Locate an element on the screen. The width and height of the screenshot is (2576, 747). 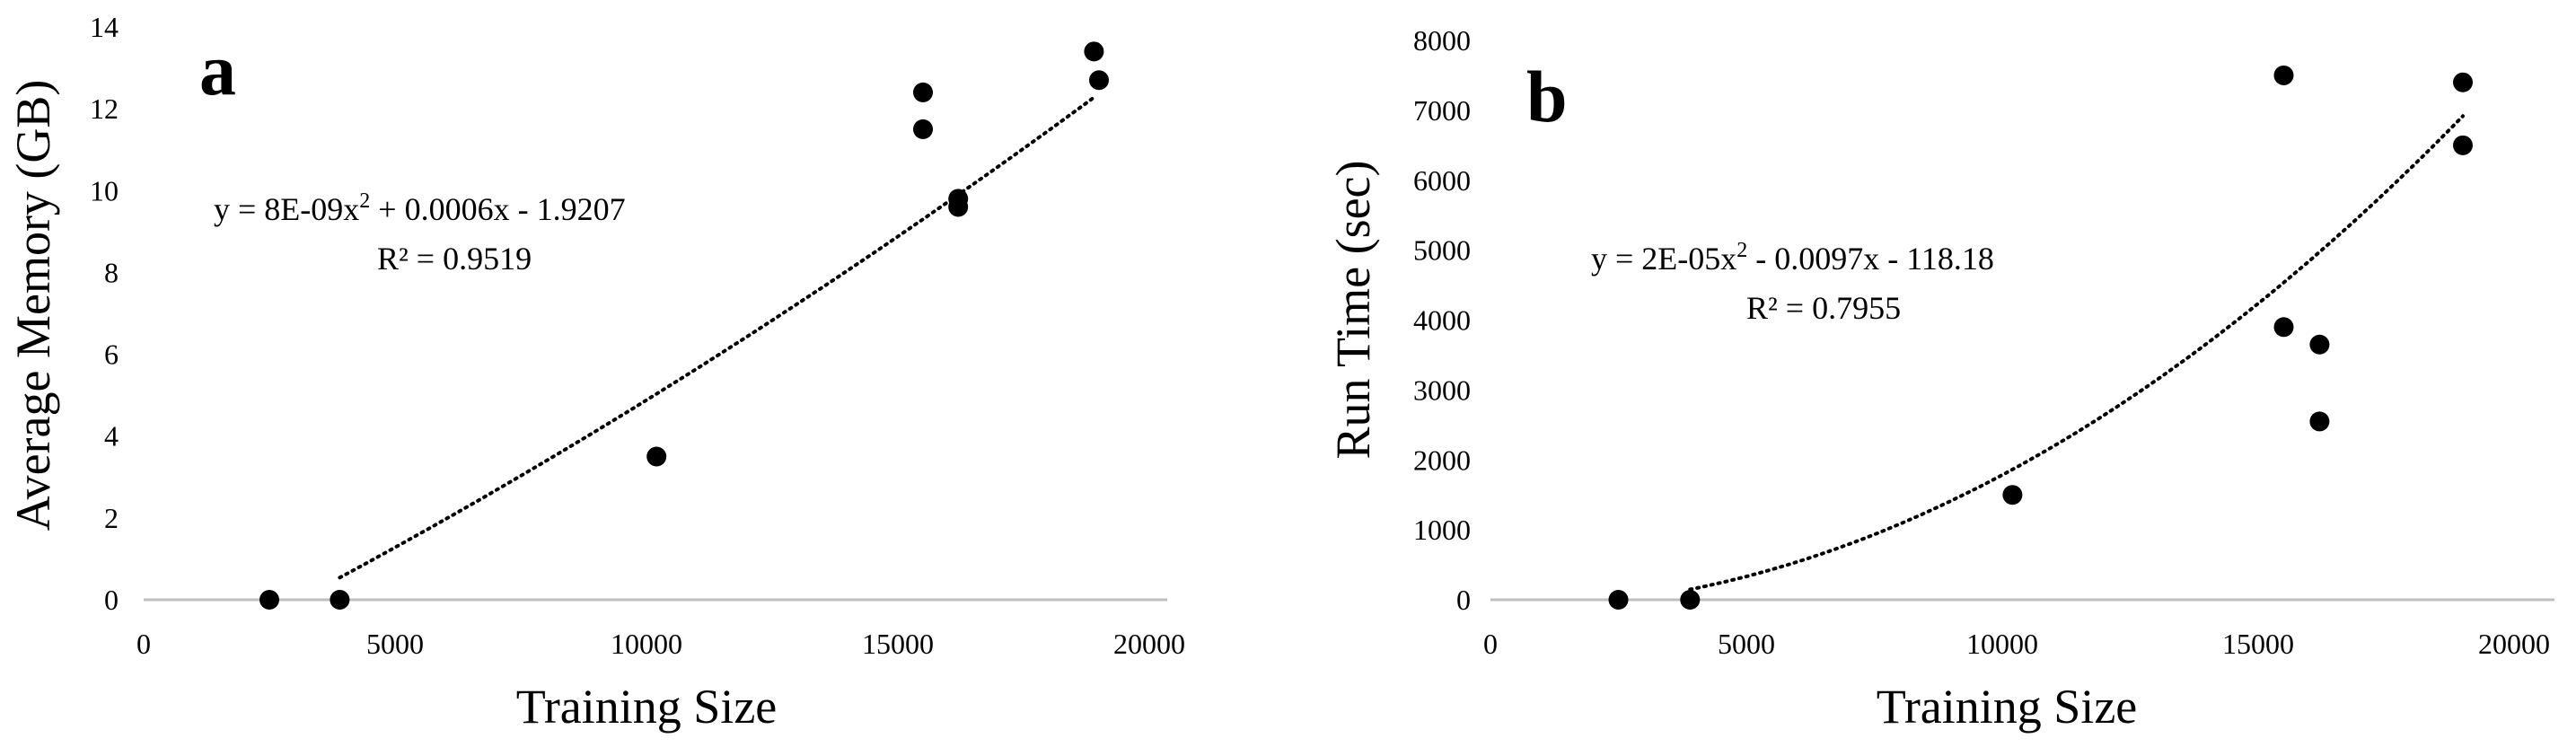
y-tick-labels: 0 1000 2000 3000 4000 5000 6000 7000 8000 is located at coordinates (1442, 320).